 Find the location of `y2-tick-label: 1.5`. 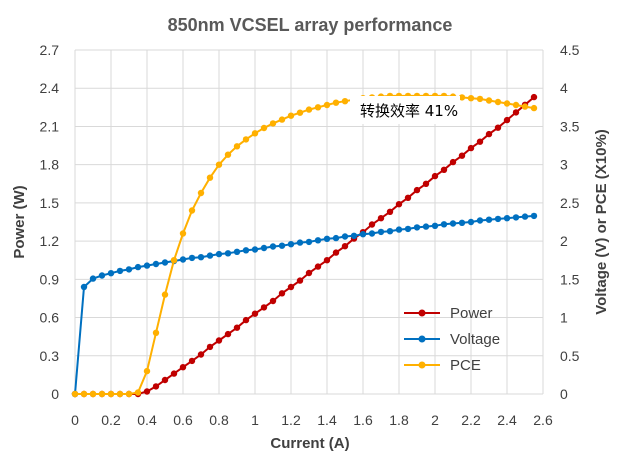

y2-tick-label: 1.5 is located at coordinates (570, 279).